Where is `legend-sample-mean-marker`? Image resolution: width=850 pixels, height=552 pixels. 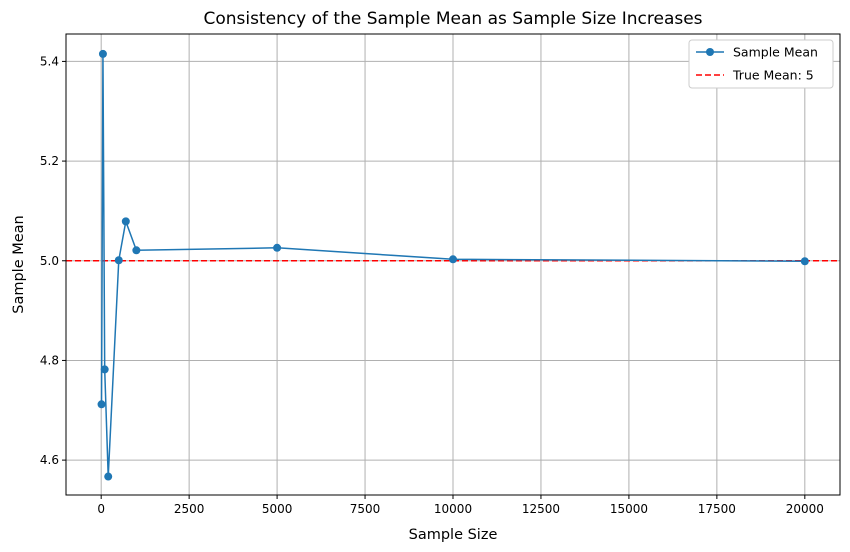
legend-sample-mean-marker is located at coordinates (710, 52).